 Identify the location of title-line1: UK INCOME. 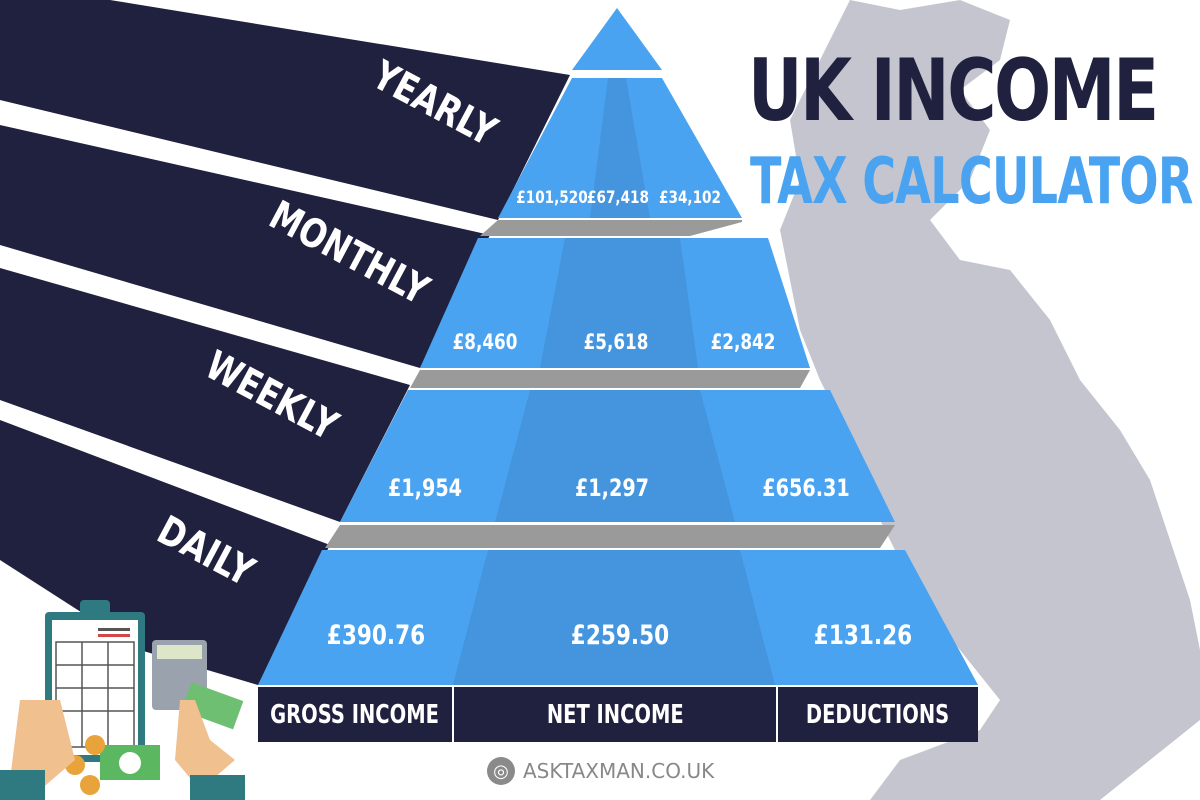
(953, 91).